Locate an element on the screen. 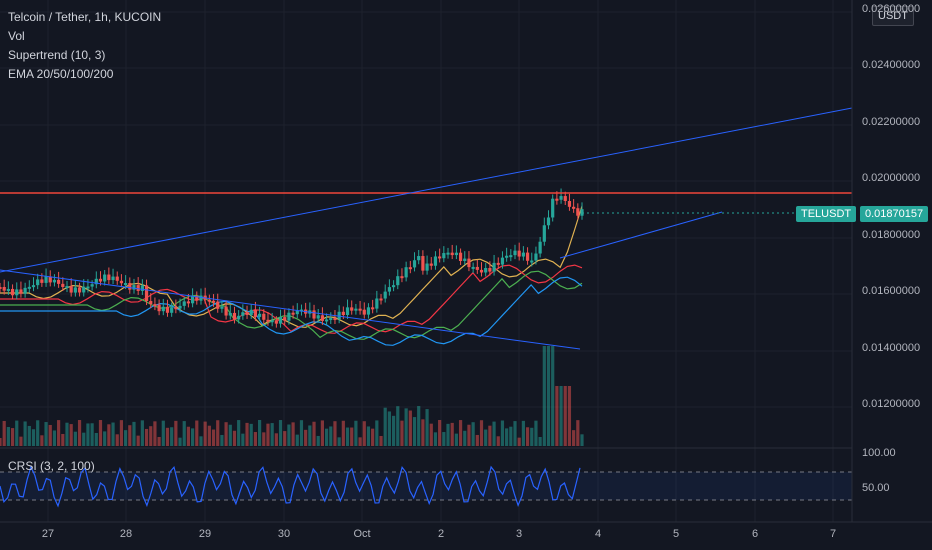  crsi-tick: 100.00 is located at coordinates (879, 453).